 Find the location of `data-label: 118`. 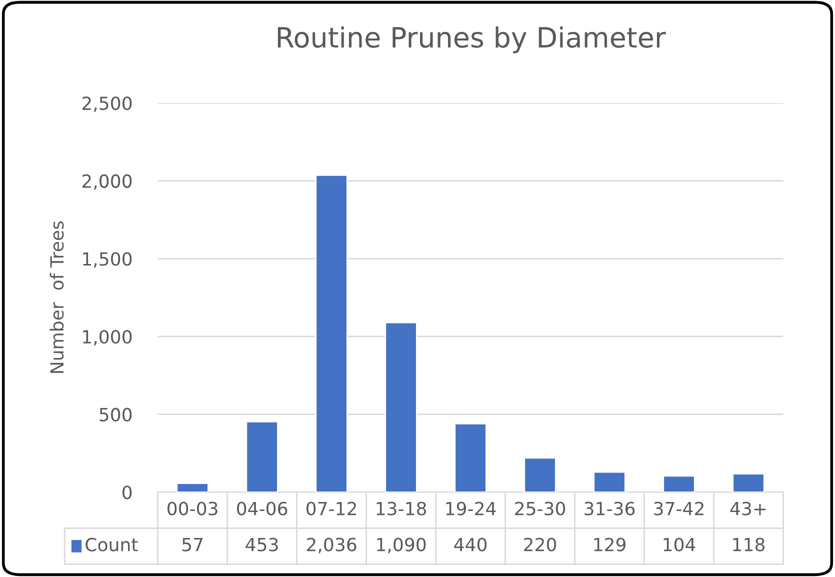

data-label: 118 is located at coordinates (748, 545).